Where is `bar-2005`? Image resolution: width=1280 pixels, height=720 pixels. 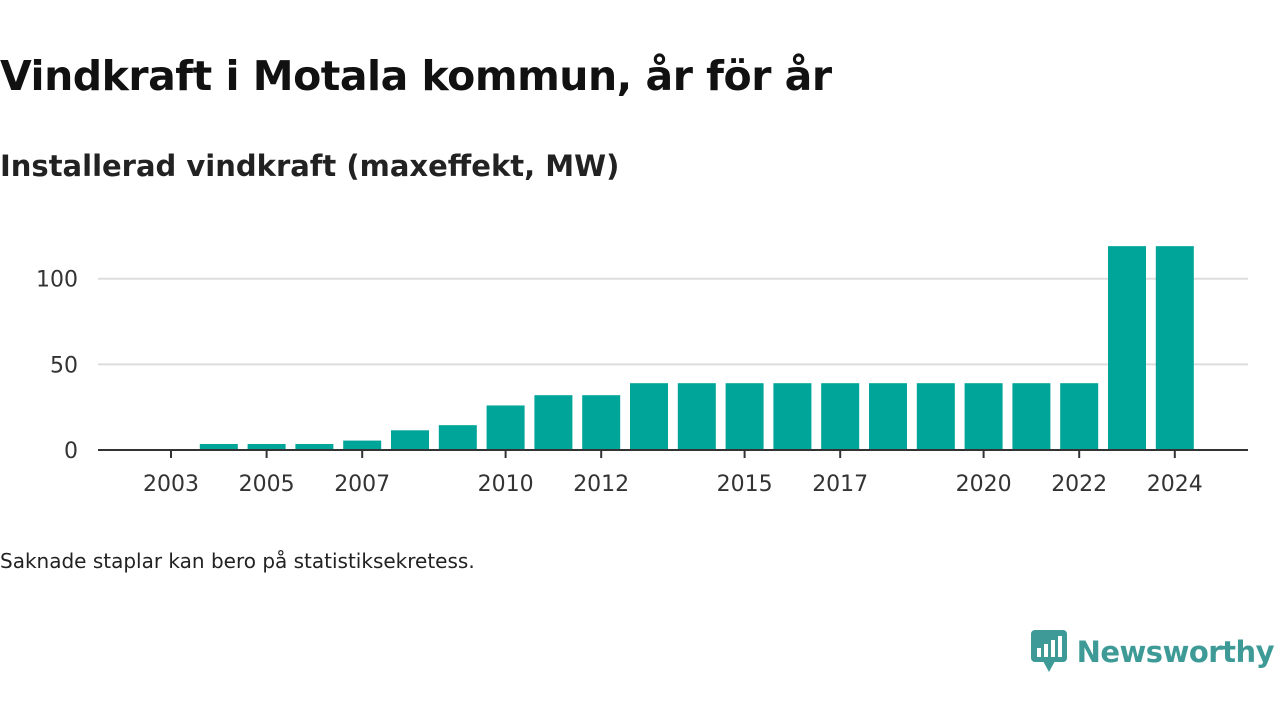
bar-2005 is located at coordinates (266, 447).